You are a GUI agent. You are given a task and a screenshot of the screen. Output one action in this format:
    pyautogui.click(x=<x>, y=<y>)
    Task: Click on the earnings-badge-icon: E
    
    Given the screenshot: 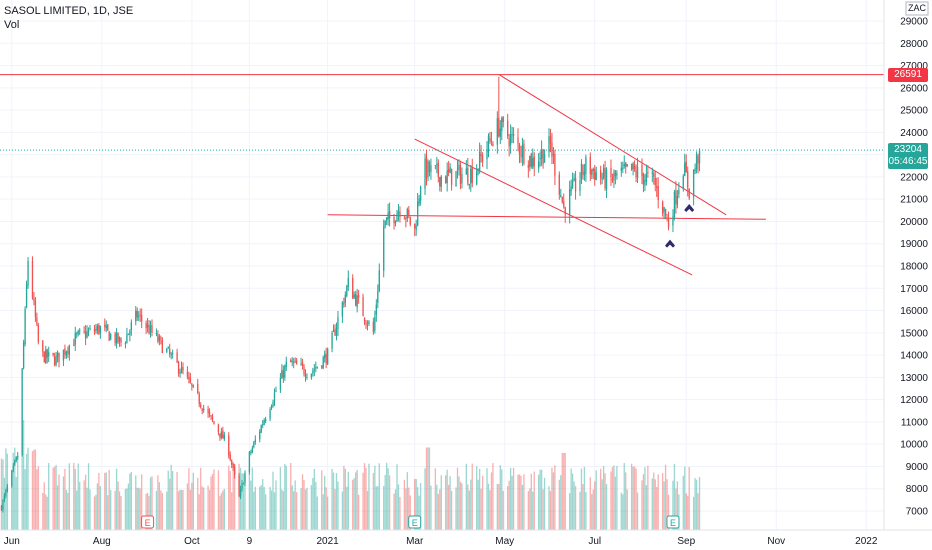 What is the action you would take?
    pyautogui.click(x=673, y=522)
    